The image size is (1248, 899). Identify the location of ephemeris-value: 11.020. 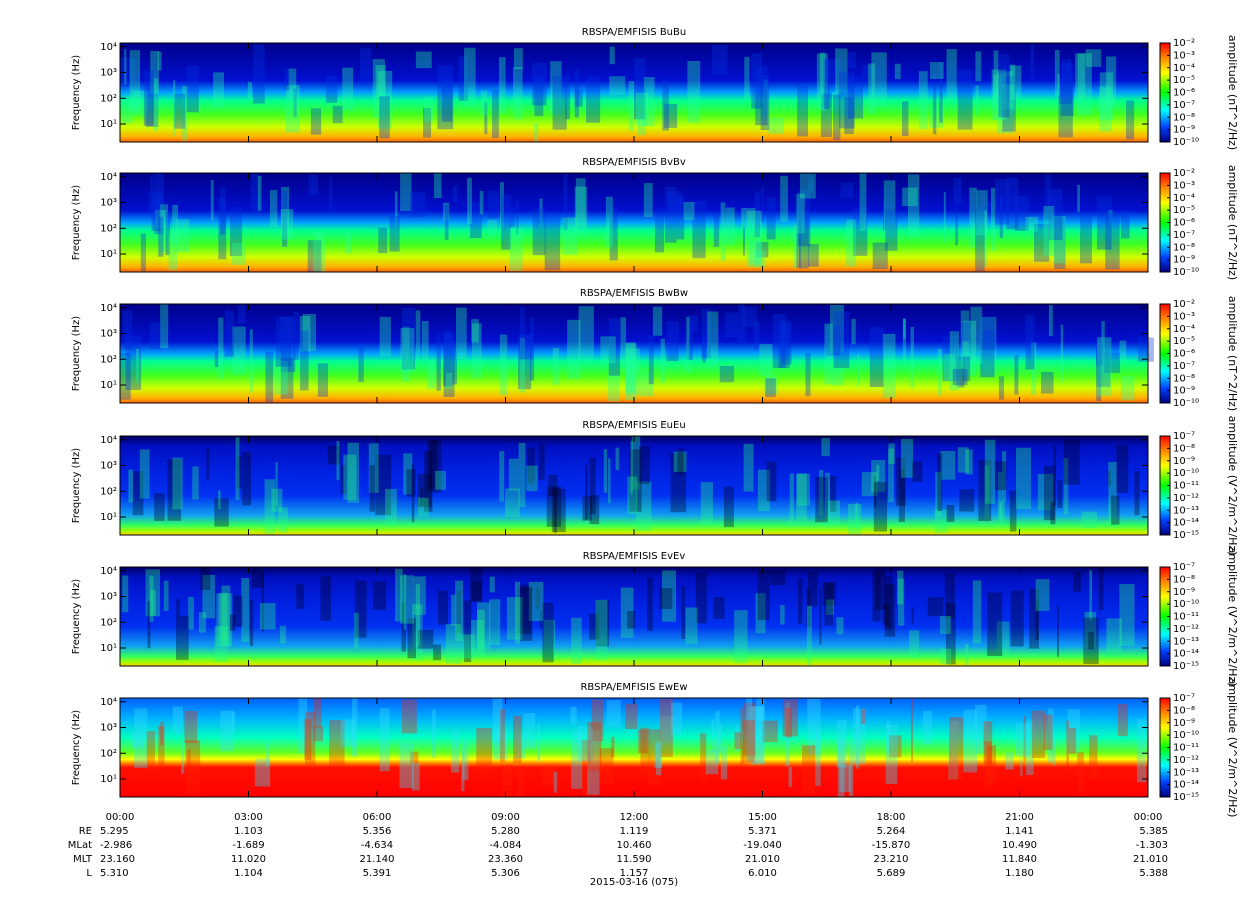
(248, 859).